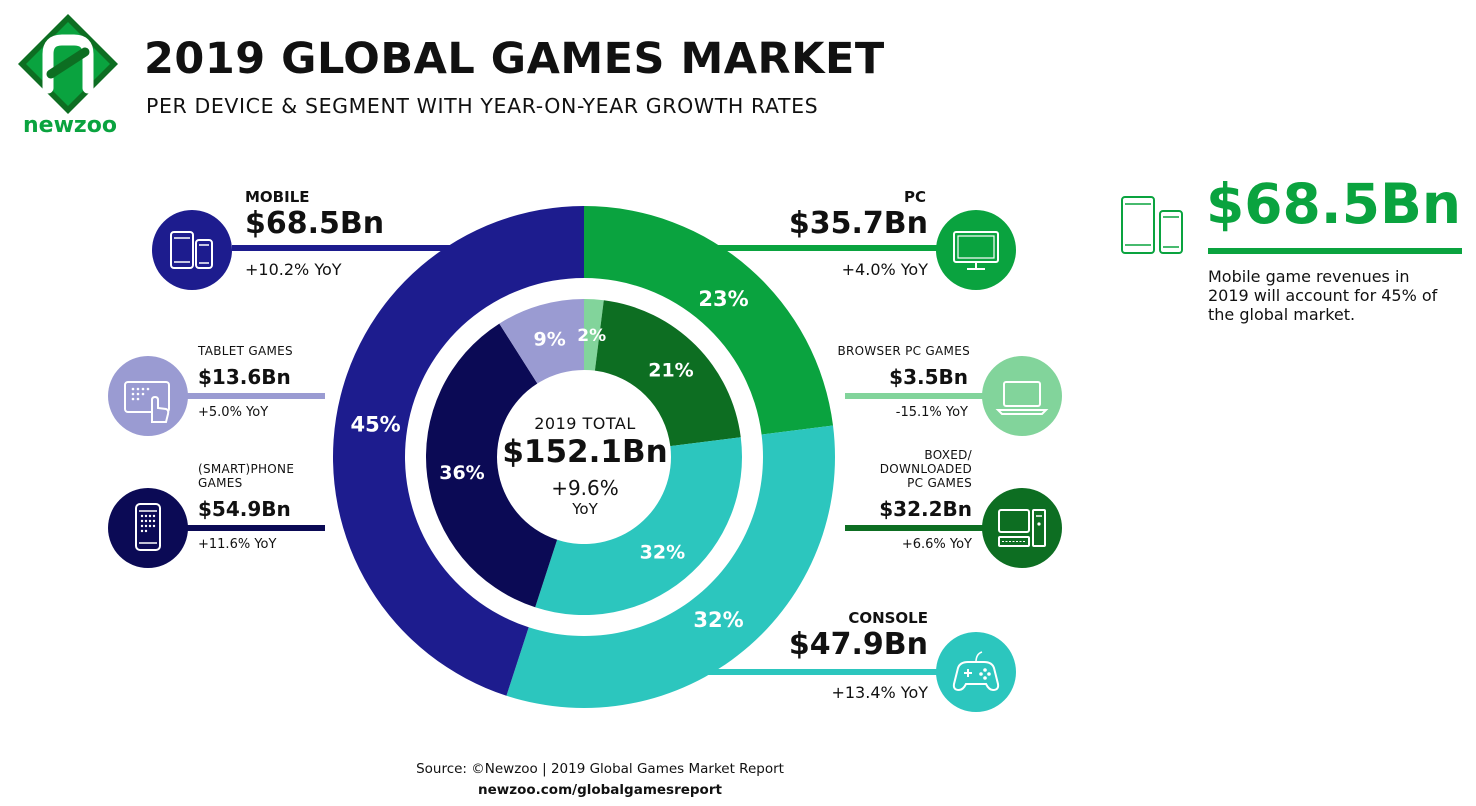 This screenshot has width=1476, height=806. Describe the element at coordinates (246, 476) in the screenshot. I see `smartphone-label: (SMART)PHONE GAMES` at that location.